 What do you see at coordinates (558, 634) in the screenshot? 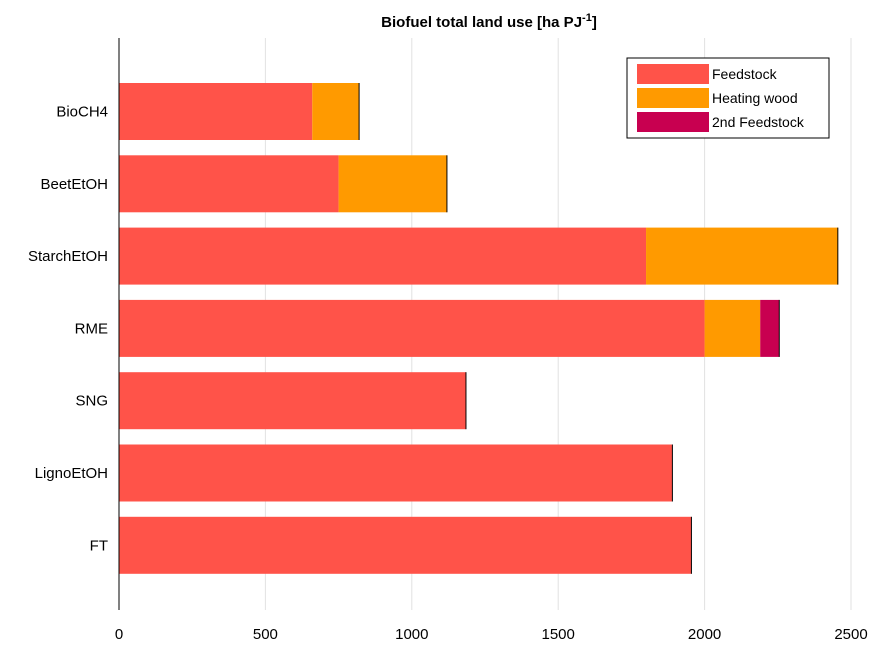
I see `x-tick-label: 1500` at bounding box center [558, 634].